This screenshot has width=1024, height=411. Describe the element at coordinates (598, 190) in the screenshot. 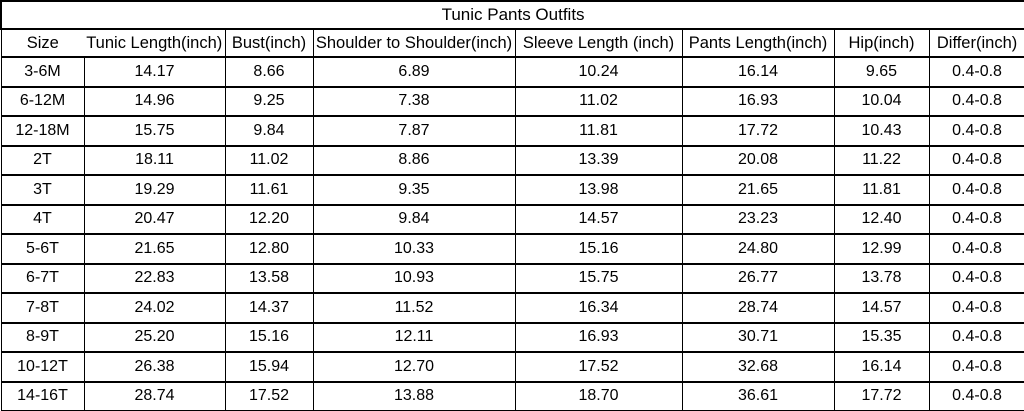

I see `value-cell-sleeve-length: 13.98` at that location.